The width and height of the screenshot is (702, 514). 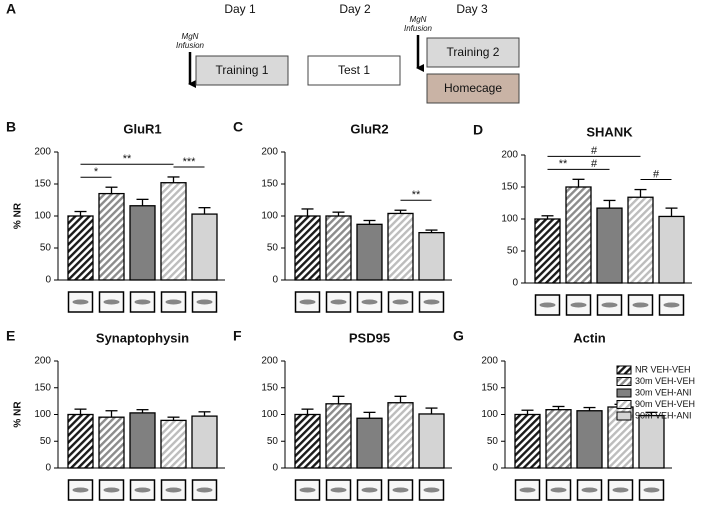 I want to click on panel-label: F, so click(x=237, y=336).